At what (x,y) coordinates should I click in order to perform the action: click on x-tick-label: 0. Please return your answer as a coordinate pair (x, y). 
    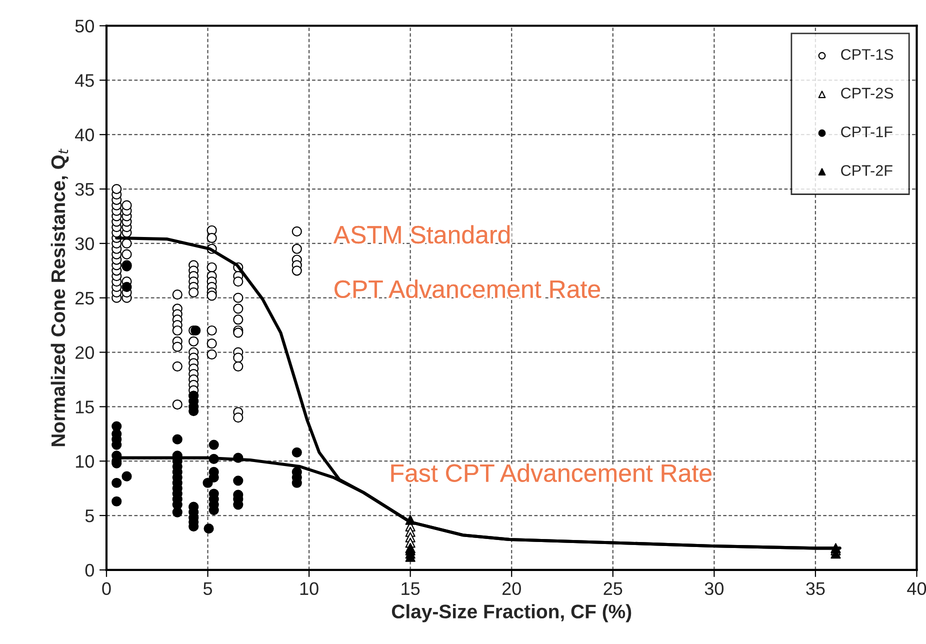
    Looking at the image, I should click on (106, 589).